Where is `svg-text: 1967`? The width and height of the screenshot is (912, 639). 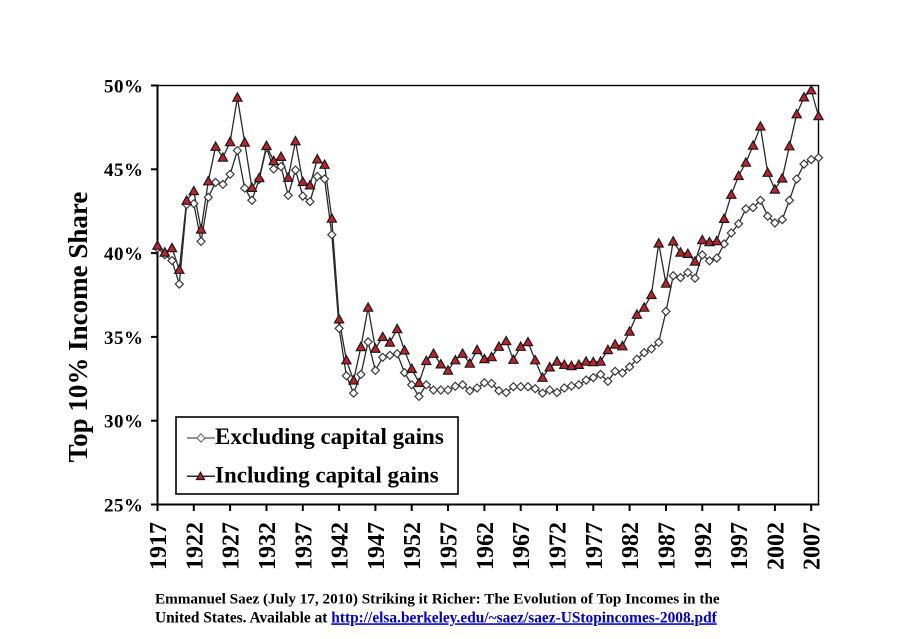 svg-text: 1967 is located at coordinates (522, 546).